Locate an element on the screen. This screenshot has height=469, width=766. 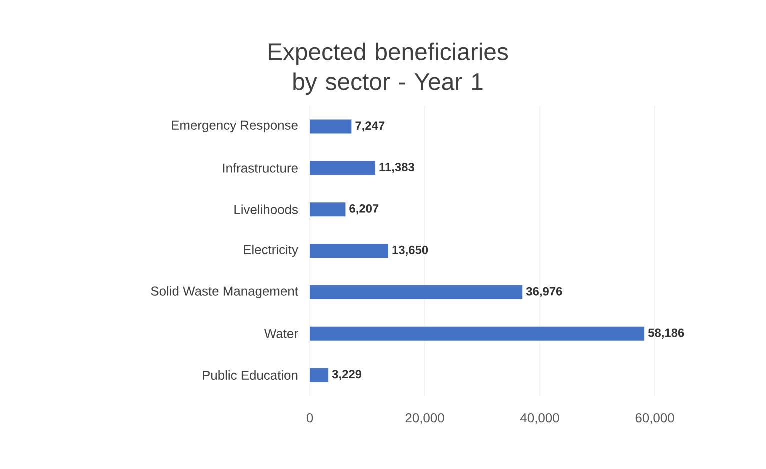
data-label: 58,186 is located at coordinates (666, 333).